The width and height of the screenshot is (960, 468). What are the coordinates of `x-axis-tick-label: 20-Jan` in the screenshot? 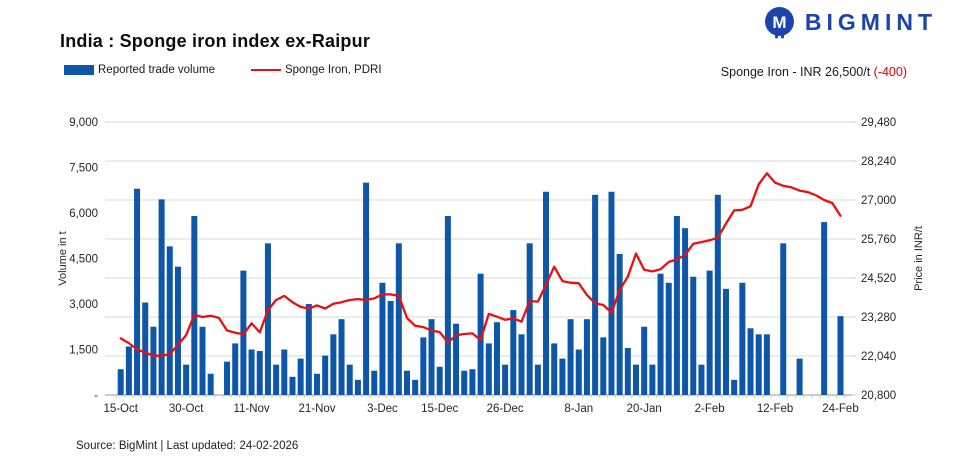 It's located at (644, 409).